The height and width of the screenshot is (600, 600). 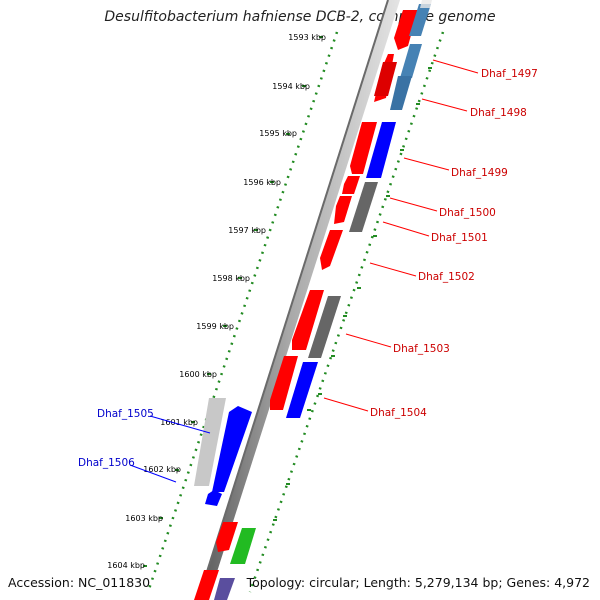 What do you see at coordinates (398, 413) in the screenshot?
I see `gene-label: Dhaf_1504` at bounding box center [398, 413].